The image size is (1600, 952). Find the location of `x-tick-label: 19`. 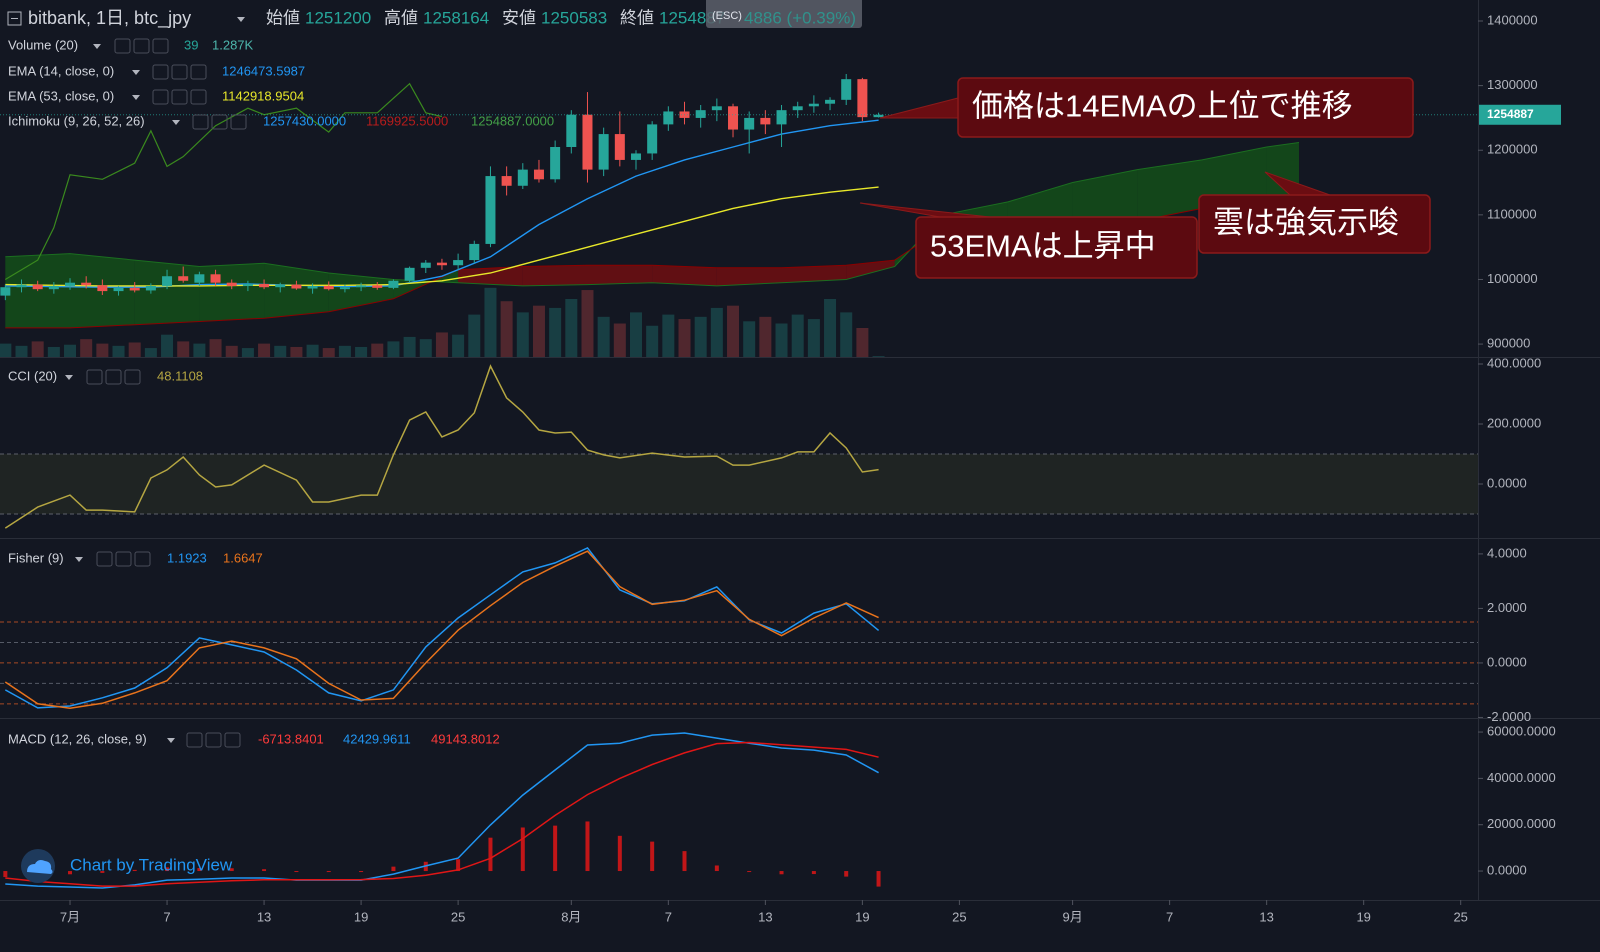

x-tick-label: 19 is located at coordinates (361, 916).